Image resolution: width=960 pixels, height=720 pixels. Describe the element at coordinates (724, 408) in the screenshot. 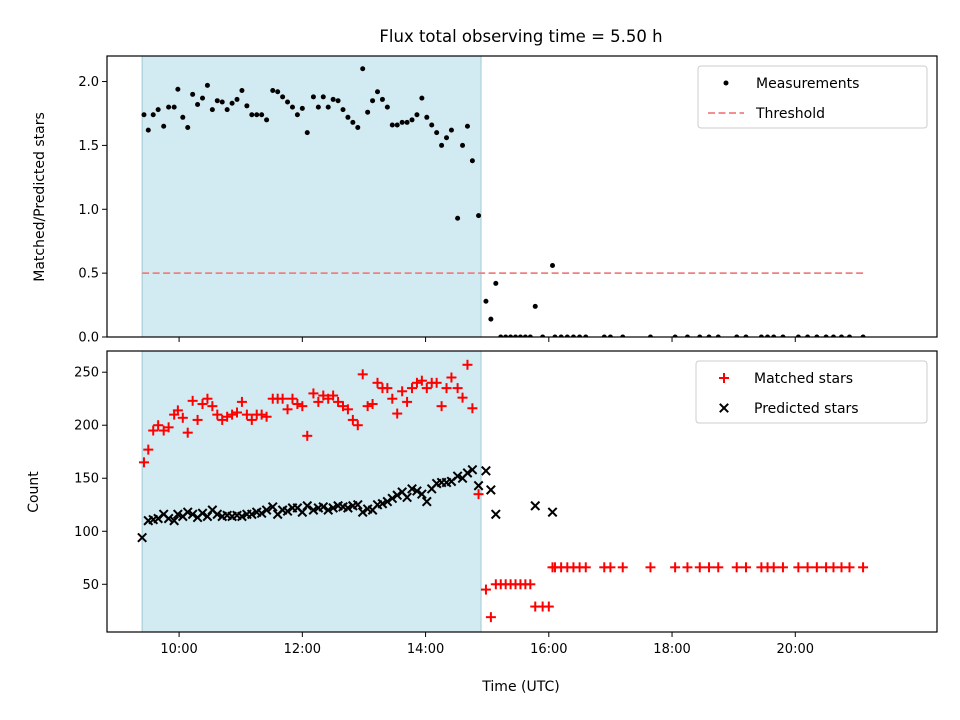

I see `bottom-legend-swatch` at that location.